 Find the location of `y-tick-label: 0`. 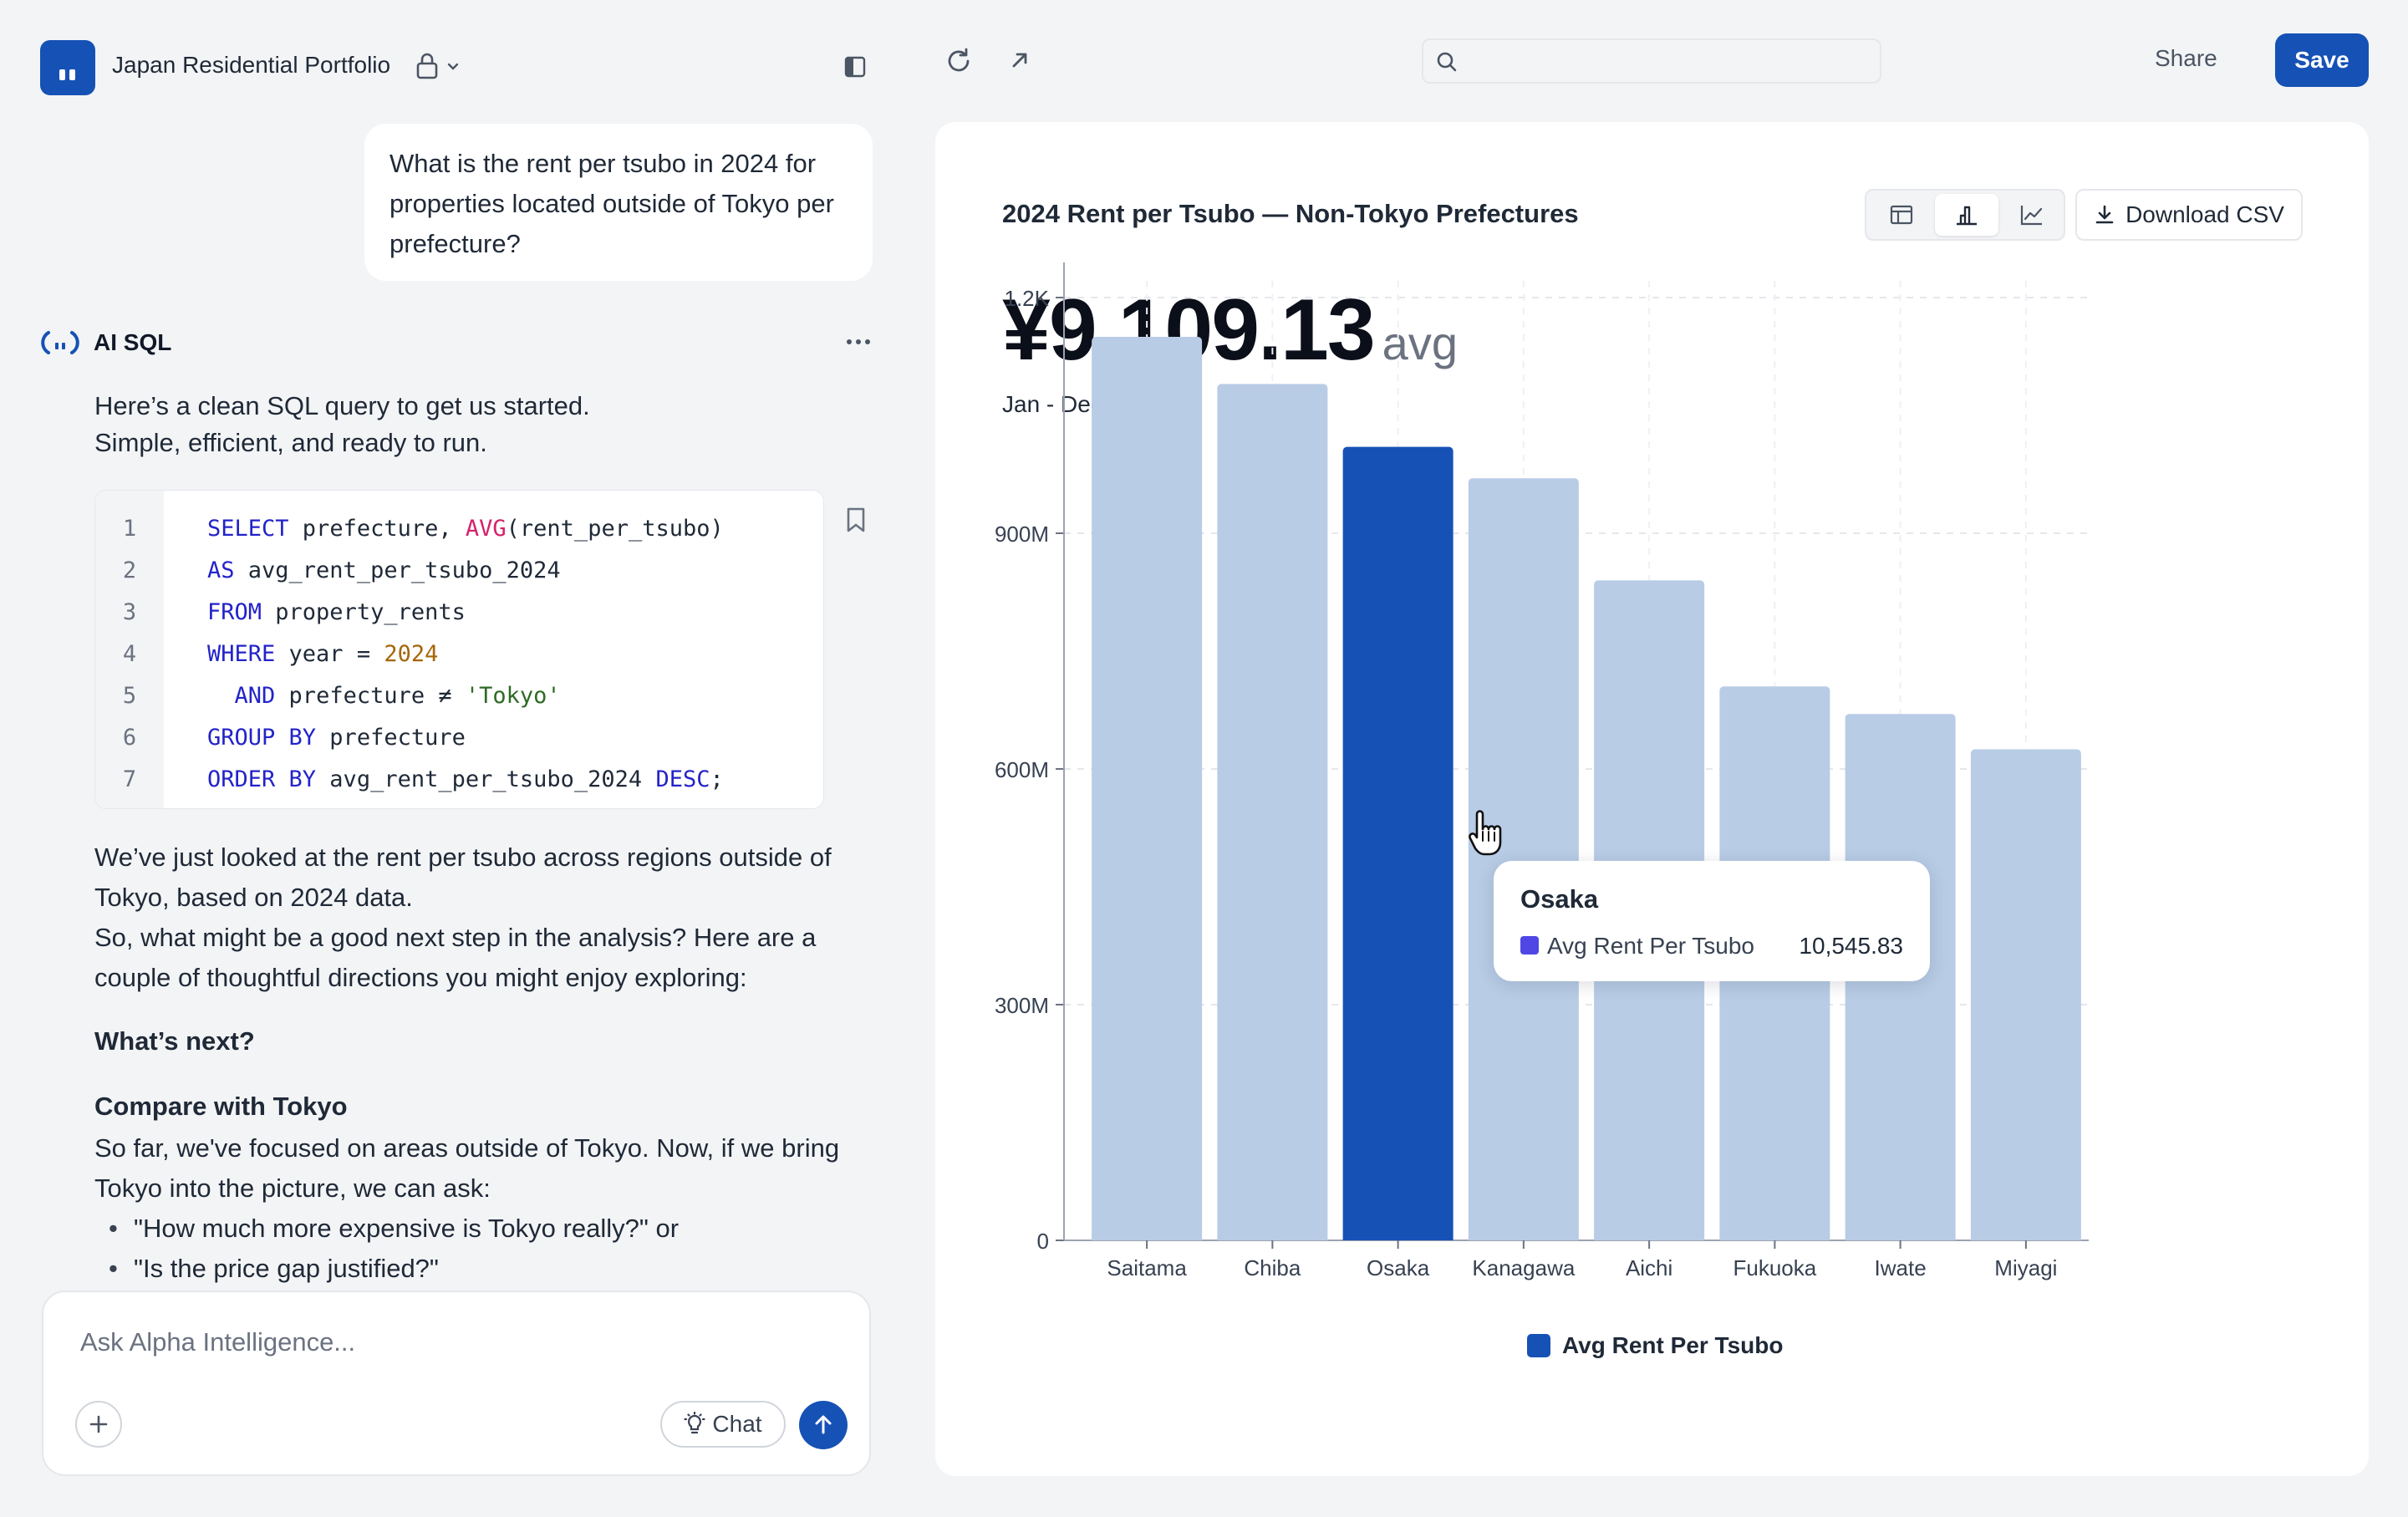

y-tick-label: 0 is located at coordinates (1043, 1241).